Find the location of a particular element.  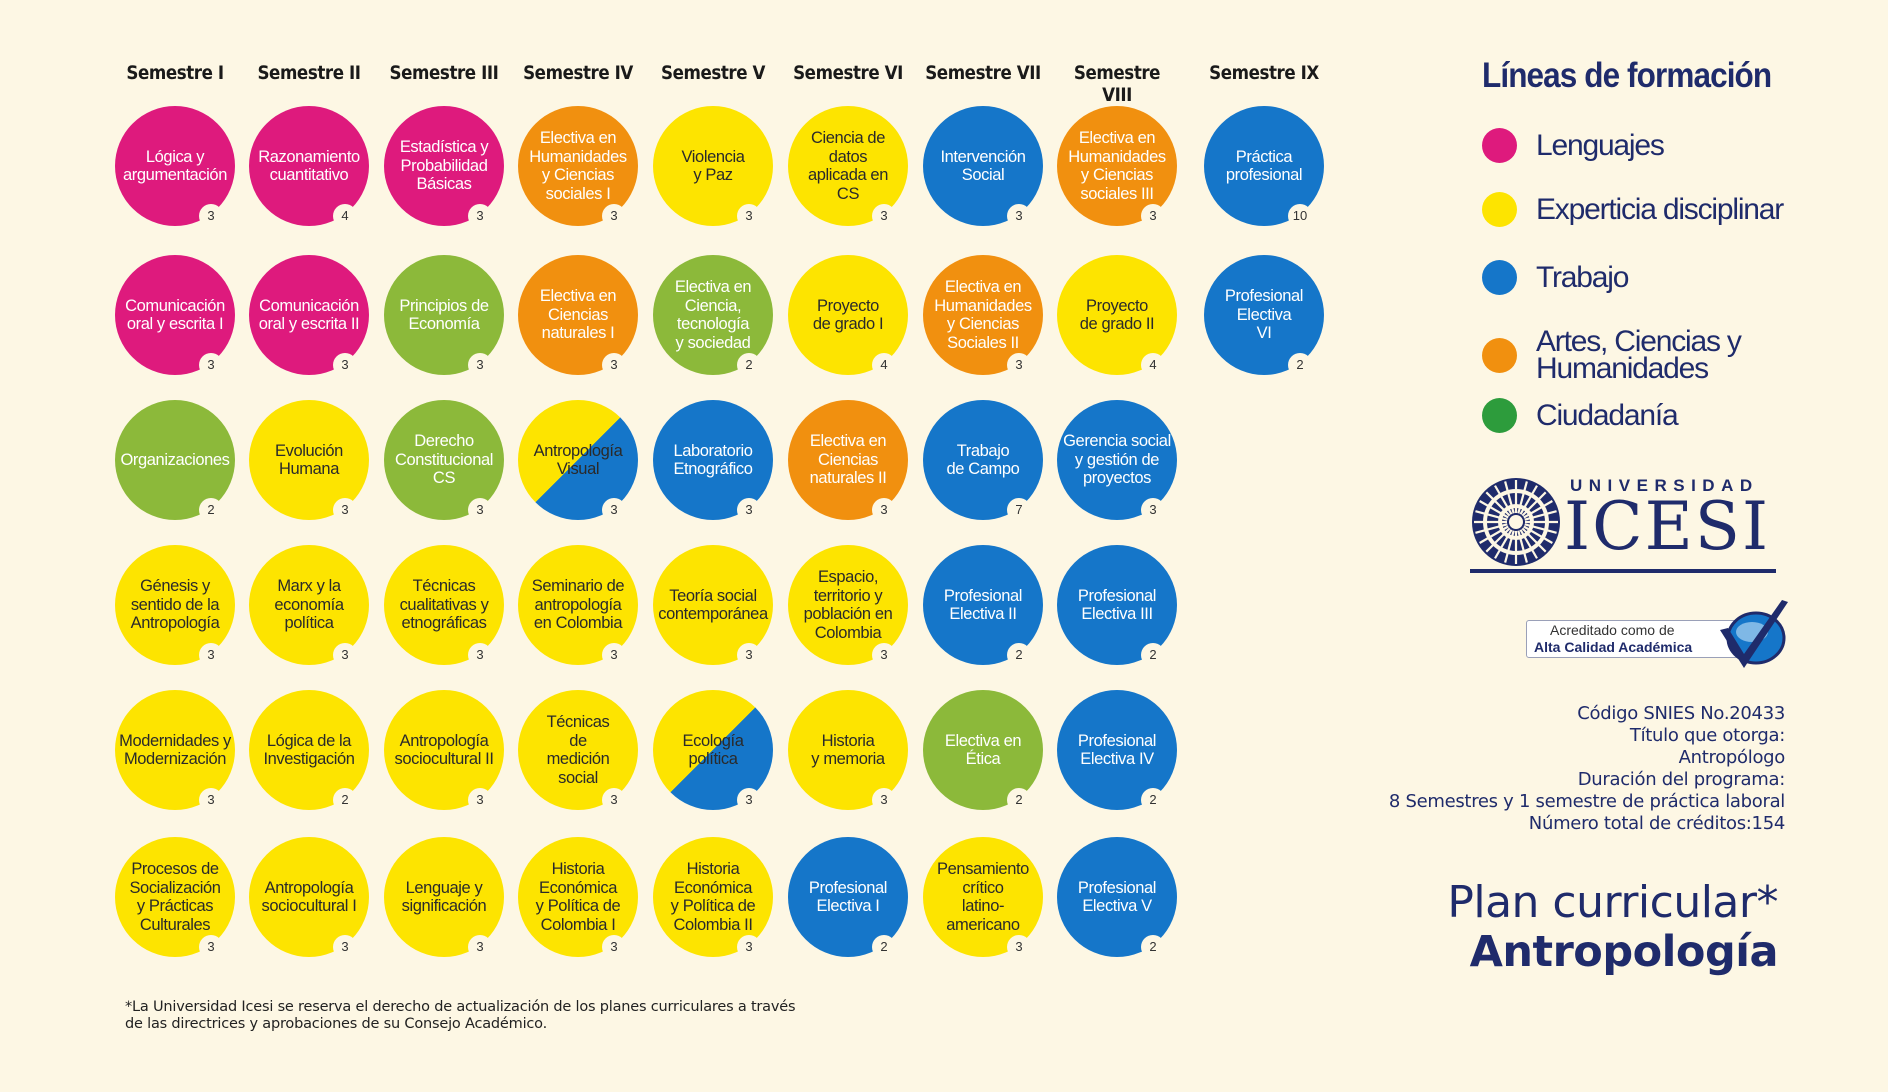

course-name: Marx y la economía política is located at coordinates (309, 605).